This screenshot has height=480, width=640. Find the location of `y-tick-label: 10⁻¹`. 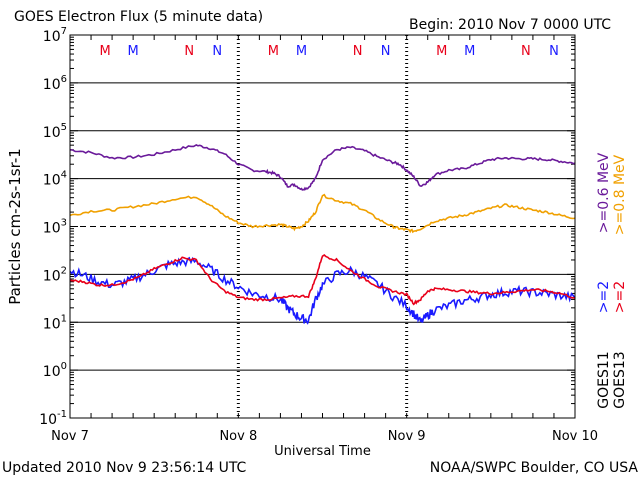

y-tick-label: 10⁻¹ is located at coordinates (53, 418).